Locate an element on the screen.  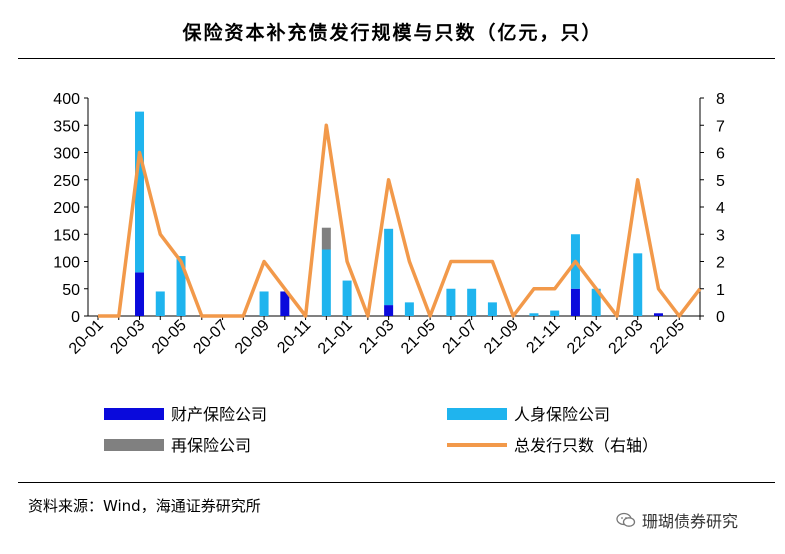
x-axis-tick-label: 20-03 is located at coordinates (127, 337).